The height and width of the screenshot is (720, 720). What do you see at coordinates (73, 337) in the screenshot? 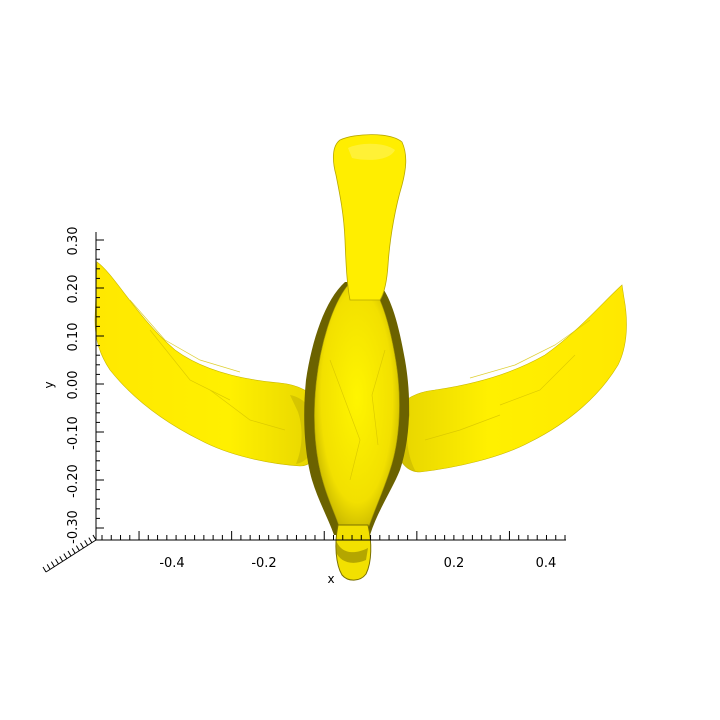
I see `y-tick-label: 0.10` at bounding box center [73, 337].